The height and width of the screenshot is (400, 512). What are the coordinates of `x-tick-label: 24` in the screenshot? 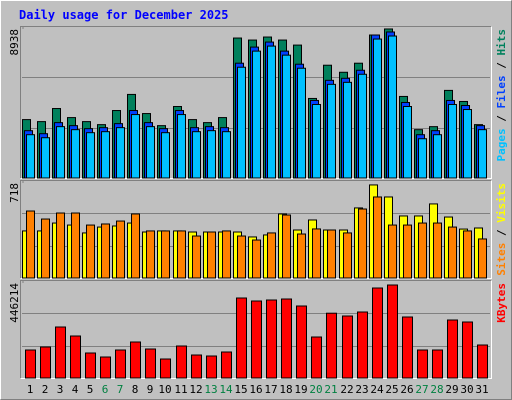 It's located at (377, 389).